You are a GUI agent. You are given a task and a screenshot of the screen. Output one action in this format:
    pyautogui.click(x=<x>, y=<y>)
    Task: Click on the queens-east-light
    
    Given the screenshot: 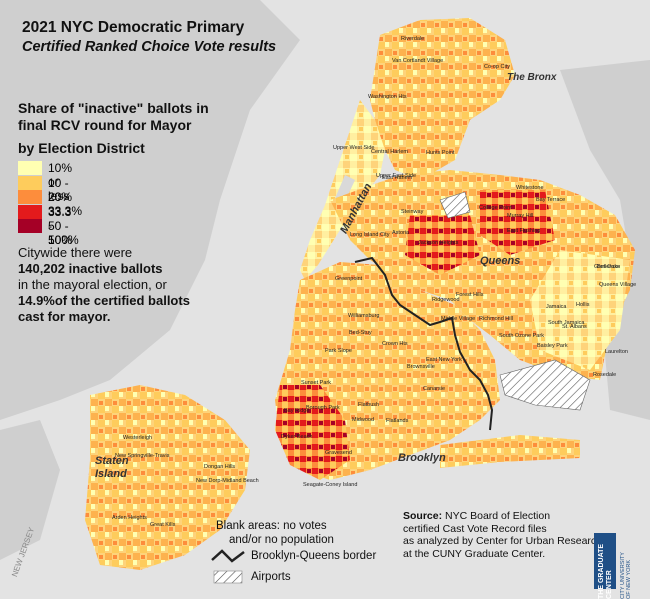 What is the action you would take?
    pyautogui.click(x=580, y=310)
    